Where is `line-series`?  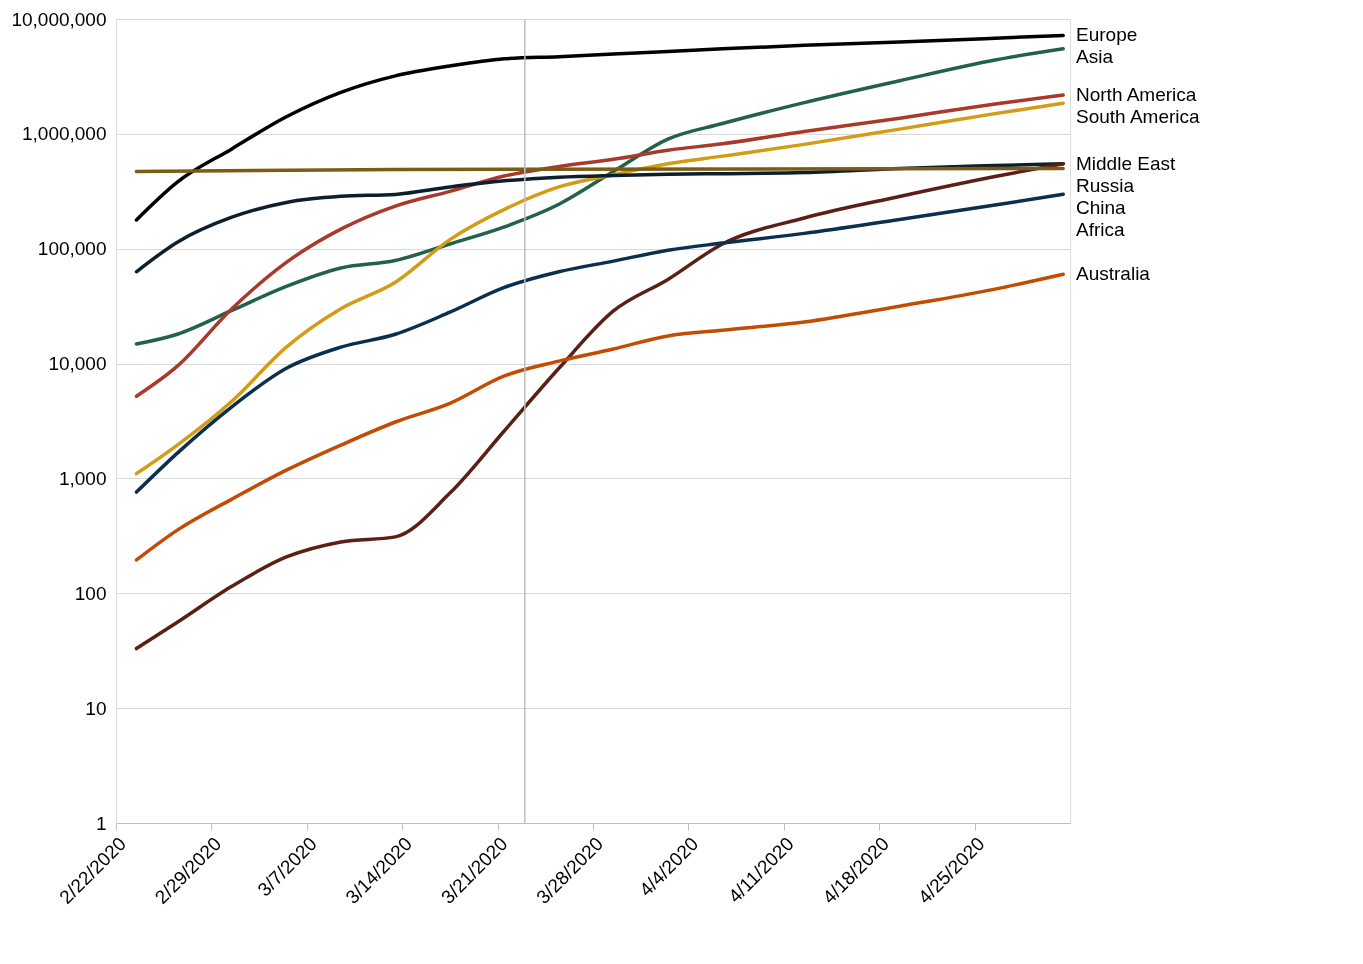
line-series is located at coordinates (599, 127).